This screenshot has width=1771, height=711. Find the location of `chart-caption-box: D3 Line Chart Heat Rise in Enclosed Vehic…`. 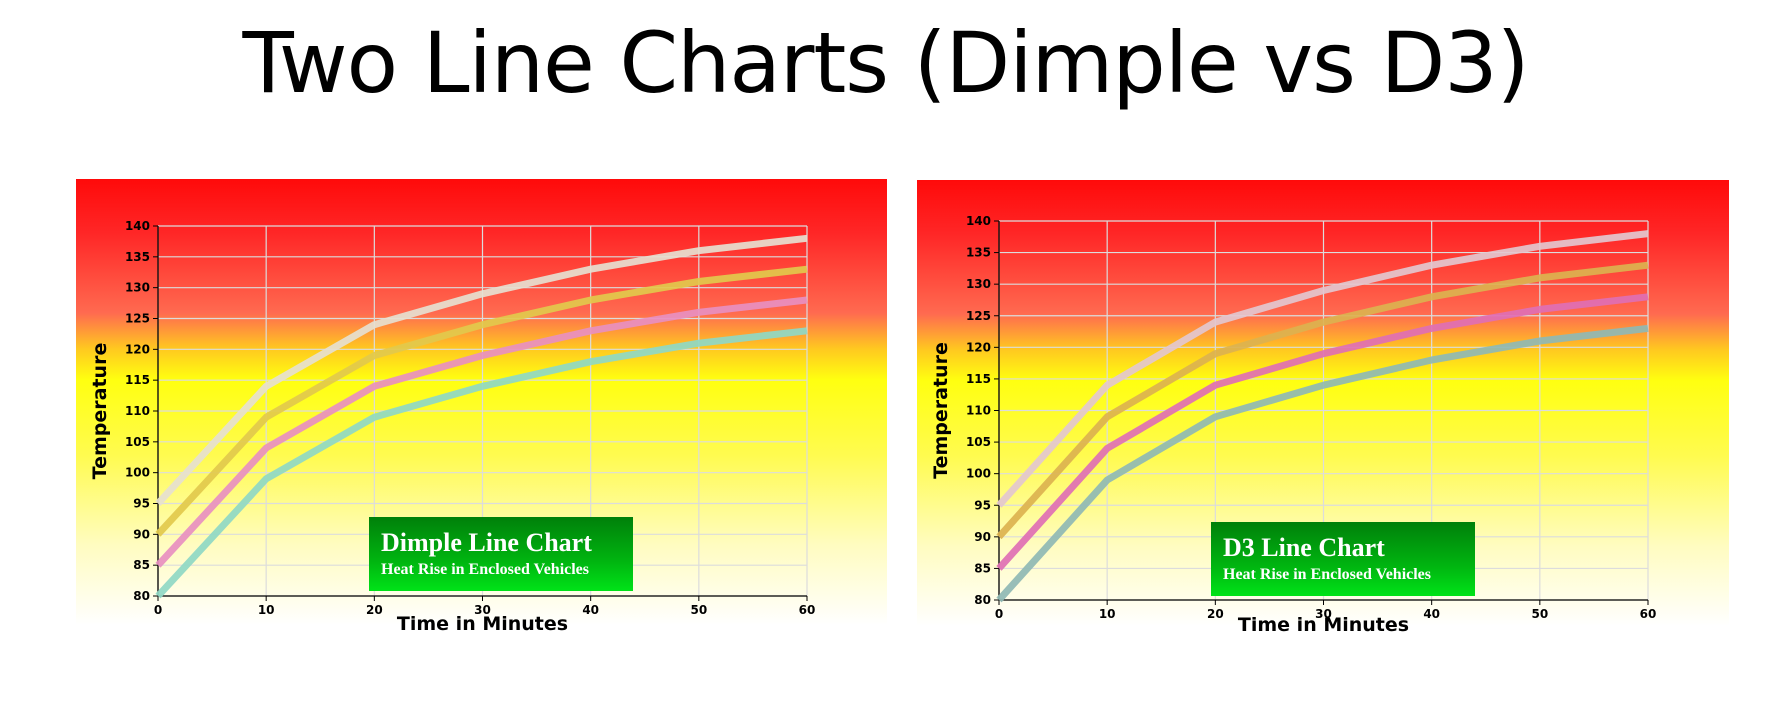

chart-caption-box: D3 Line Chart Heat Rise in Enclosed Vehic… is located at coordinates (1343, 559).